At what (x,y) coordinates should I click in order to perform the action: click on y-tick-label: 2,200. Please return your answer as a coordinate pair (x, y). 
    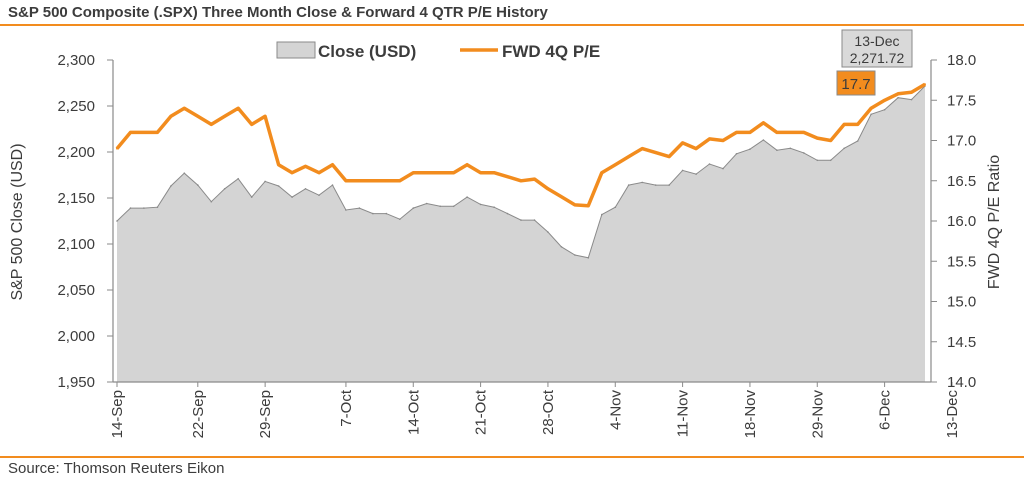
    Looking at the image, I should click on (76, 152).